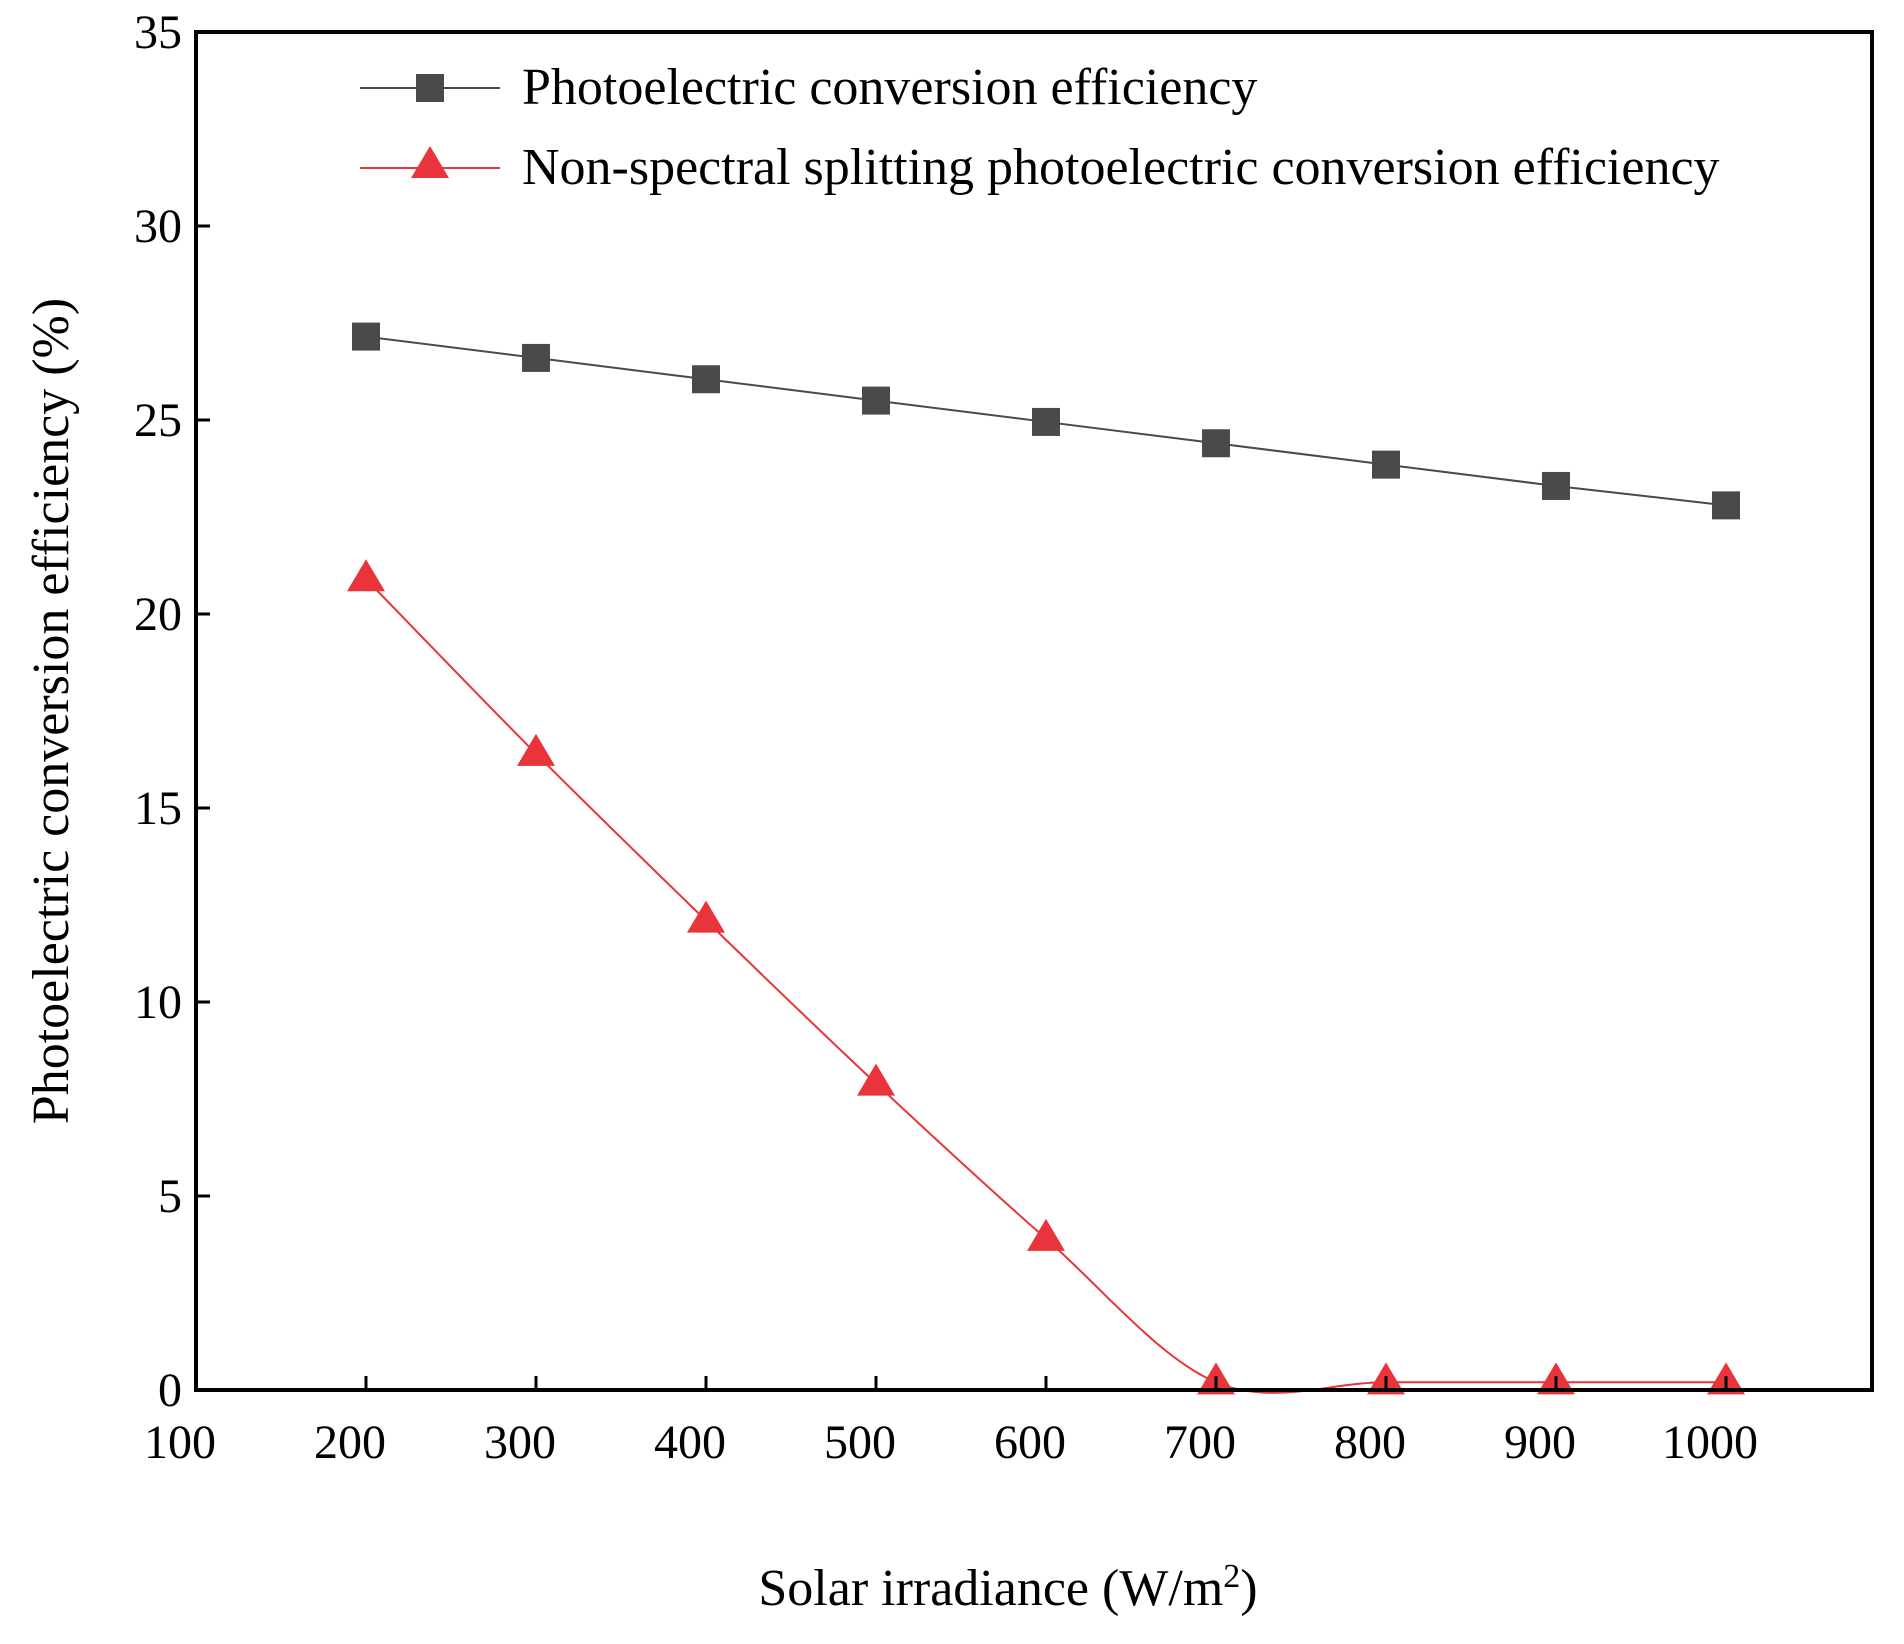  I want to click on x-tick-label: 900, so click(1540, 1442).